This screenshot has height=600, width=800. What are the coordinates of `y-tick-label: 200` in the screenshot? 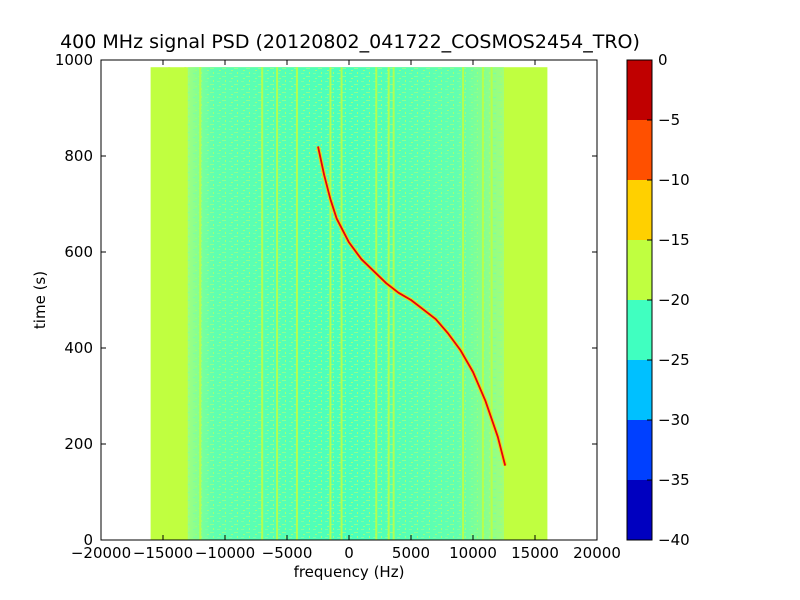 It's located at (78, 444).